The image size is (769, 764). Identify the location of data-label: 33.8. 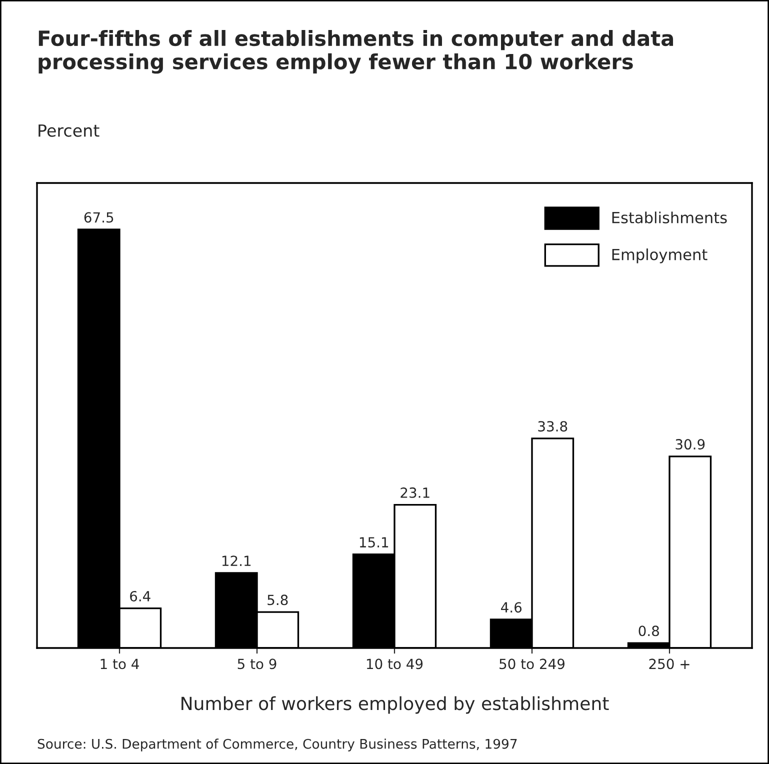
(553, 426).